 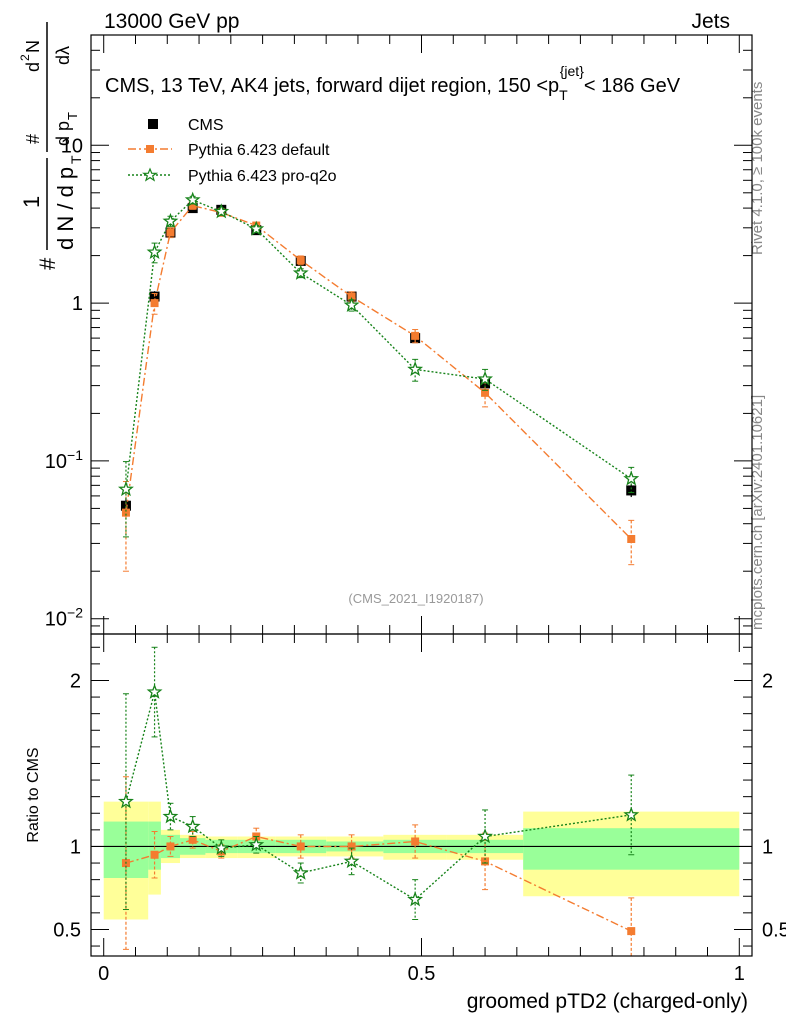 What do you see at coordinates (75, 613) in the screenshot?
I see `main-ytick-label-exp-0: −2` at bounding box center [75, 613].